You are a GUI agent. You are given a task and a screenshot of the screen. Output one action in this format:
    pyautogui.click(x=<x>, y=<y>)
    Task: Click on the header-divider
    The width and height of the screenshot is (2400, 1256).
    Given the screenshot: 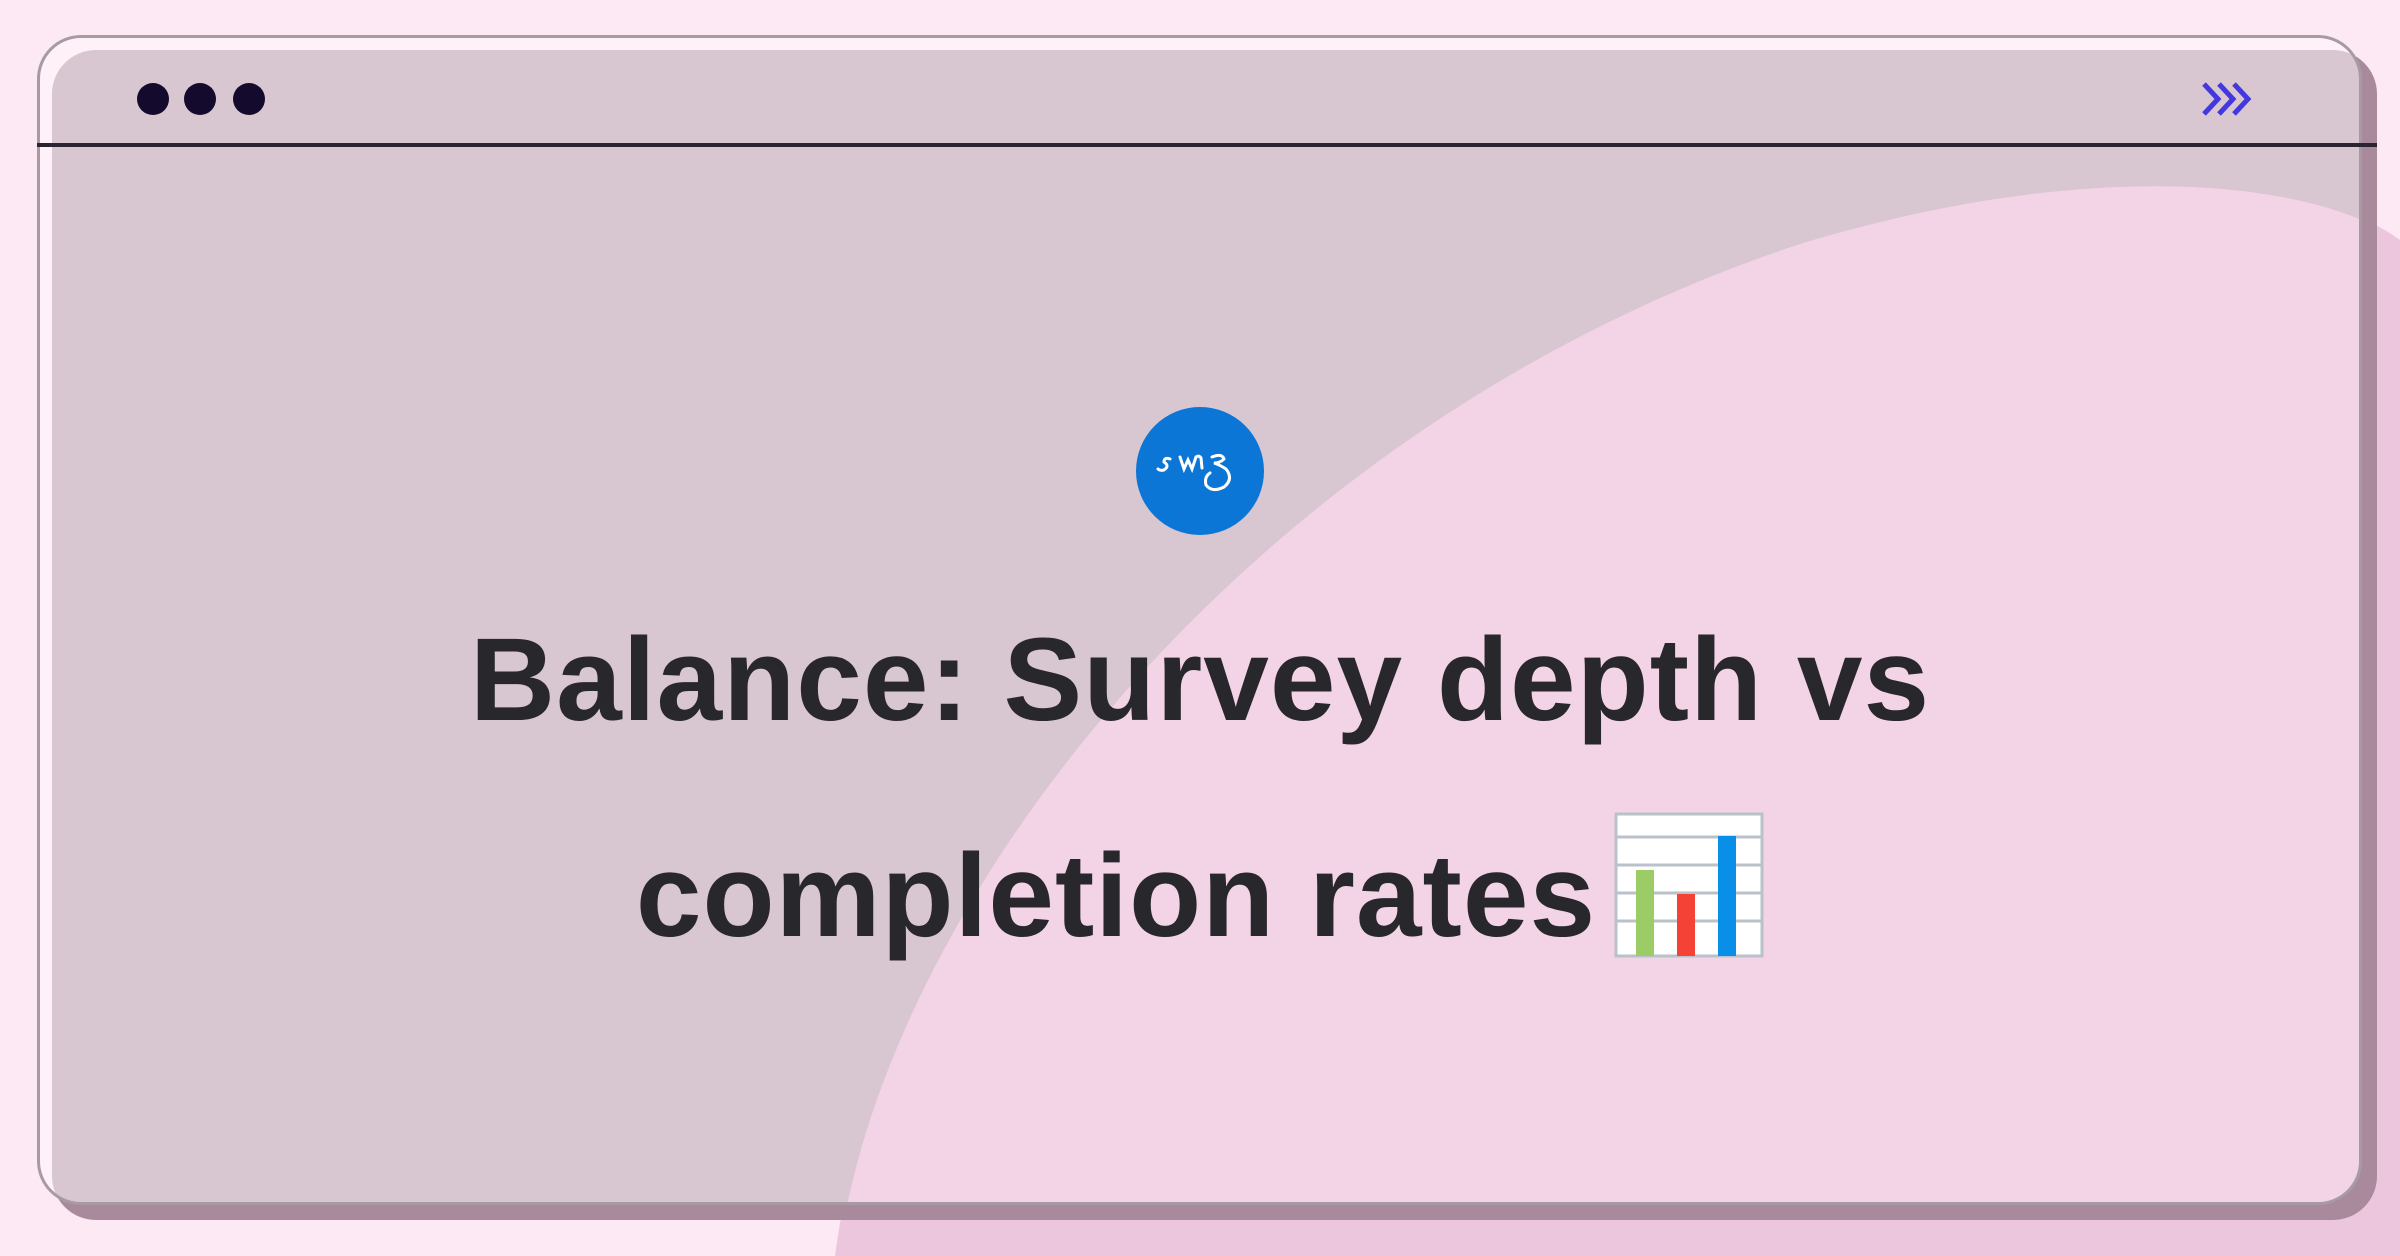 What is the action you would take?
    pyautogui.click(x=1207, y=145)
    